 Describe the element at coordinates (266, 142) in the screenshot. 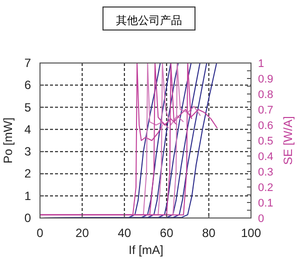

I see `y2-tick-label: 0.5` at that location.